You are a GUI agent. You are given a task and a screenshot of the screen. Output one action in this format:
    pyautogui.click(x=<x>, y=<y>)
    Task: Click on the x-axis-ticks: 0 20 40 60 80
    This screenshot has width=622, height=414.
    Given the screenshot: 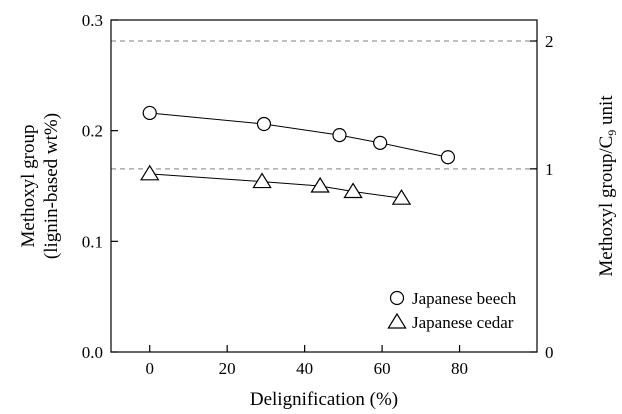 What is the action you would take?
    pyautogui.click(x=306, y=361)
    